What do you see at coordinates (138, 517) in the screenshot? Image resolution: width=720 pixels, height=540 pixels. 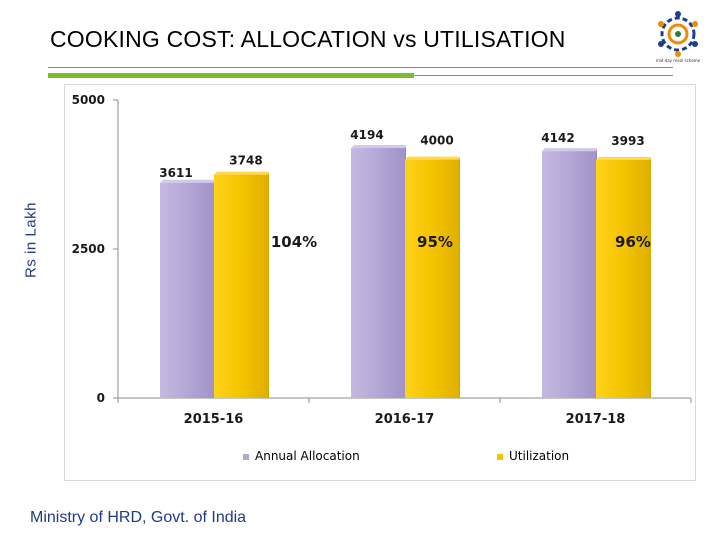 I see `footer-source: Ministry of HRD, Govt. of India` at bounding box center [138, 517].